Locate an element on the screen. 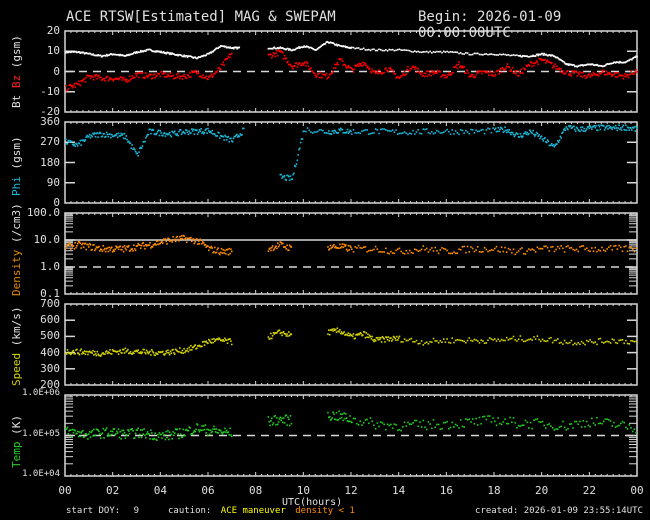 This screenshot has width=650, height=520. temp-ylabel: Temp (K) is located at coordinates (16, 441).